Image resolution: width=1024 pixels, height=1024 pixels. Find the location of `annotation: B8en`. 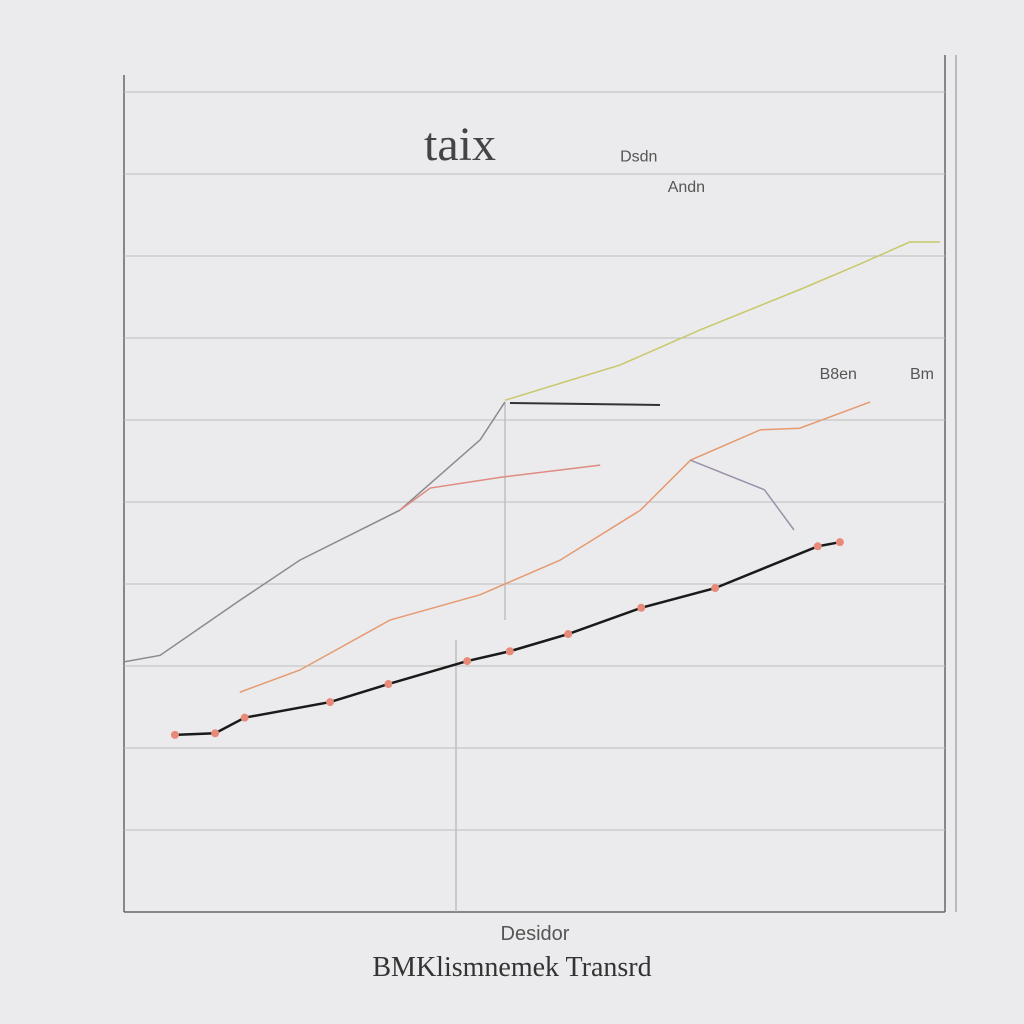

annotation: B8en is located at coordinates (838, 374).